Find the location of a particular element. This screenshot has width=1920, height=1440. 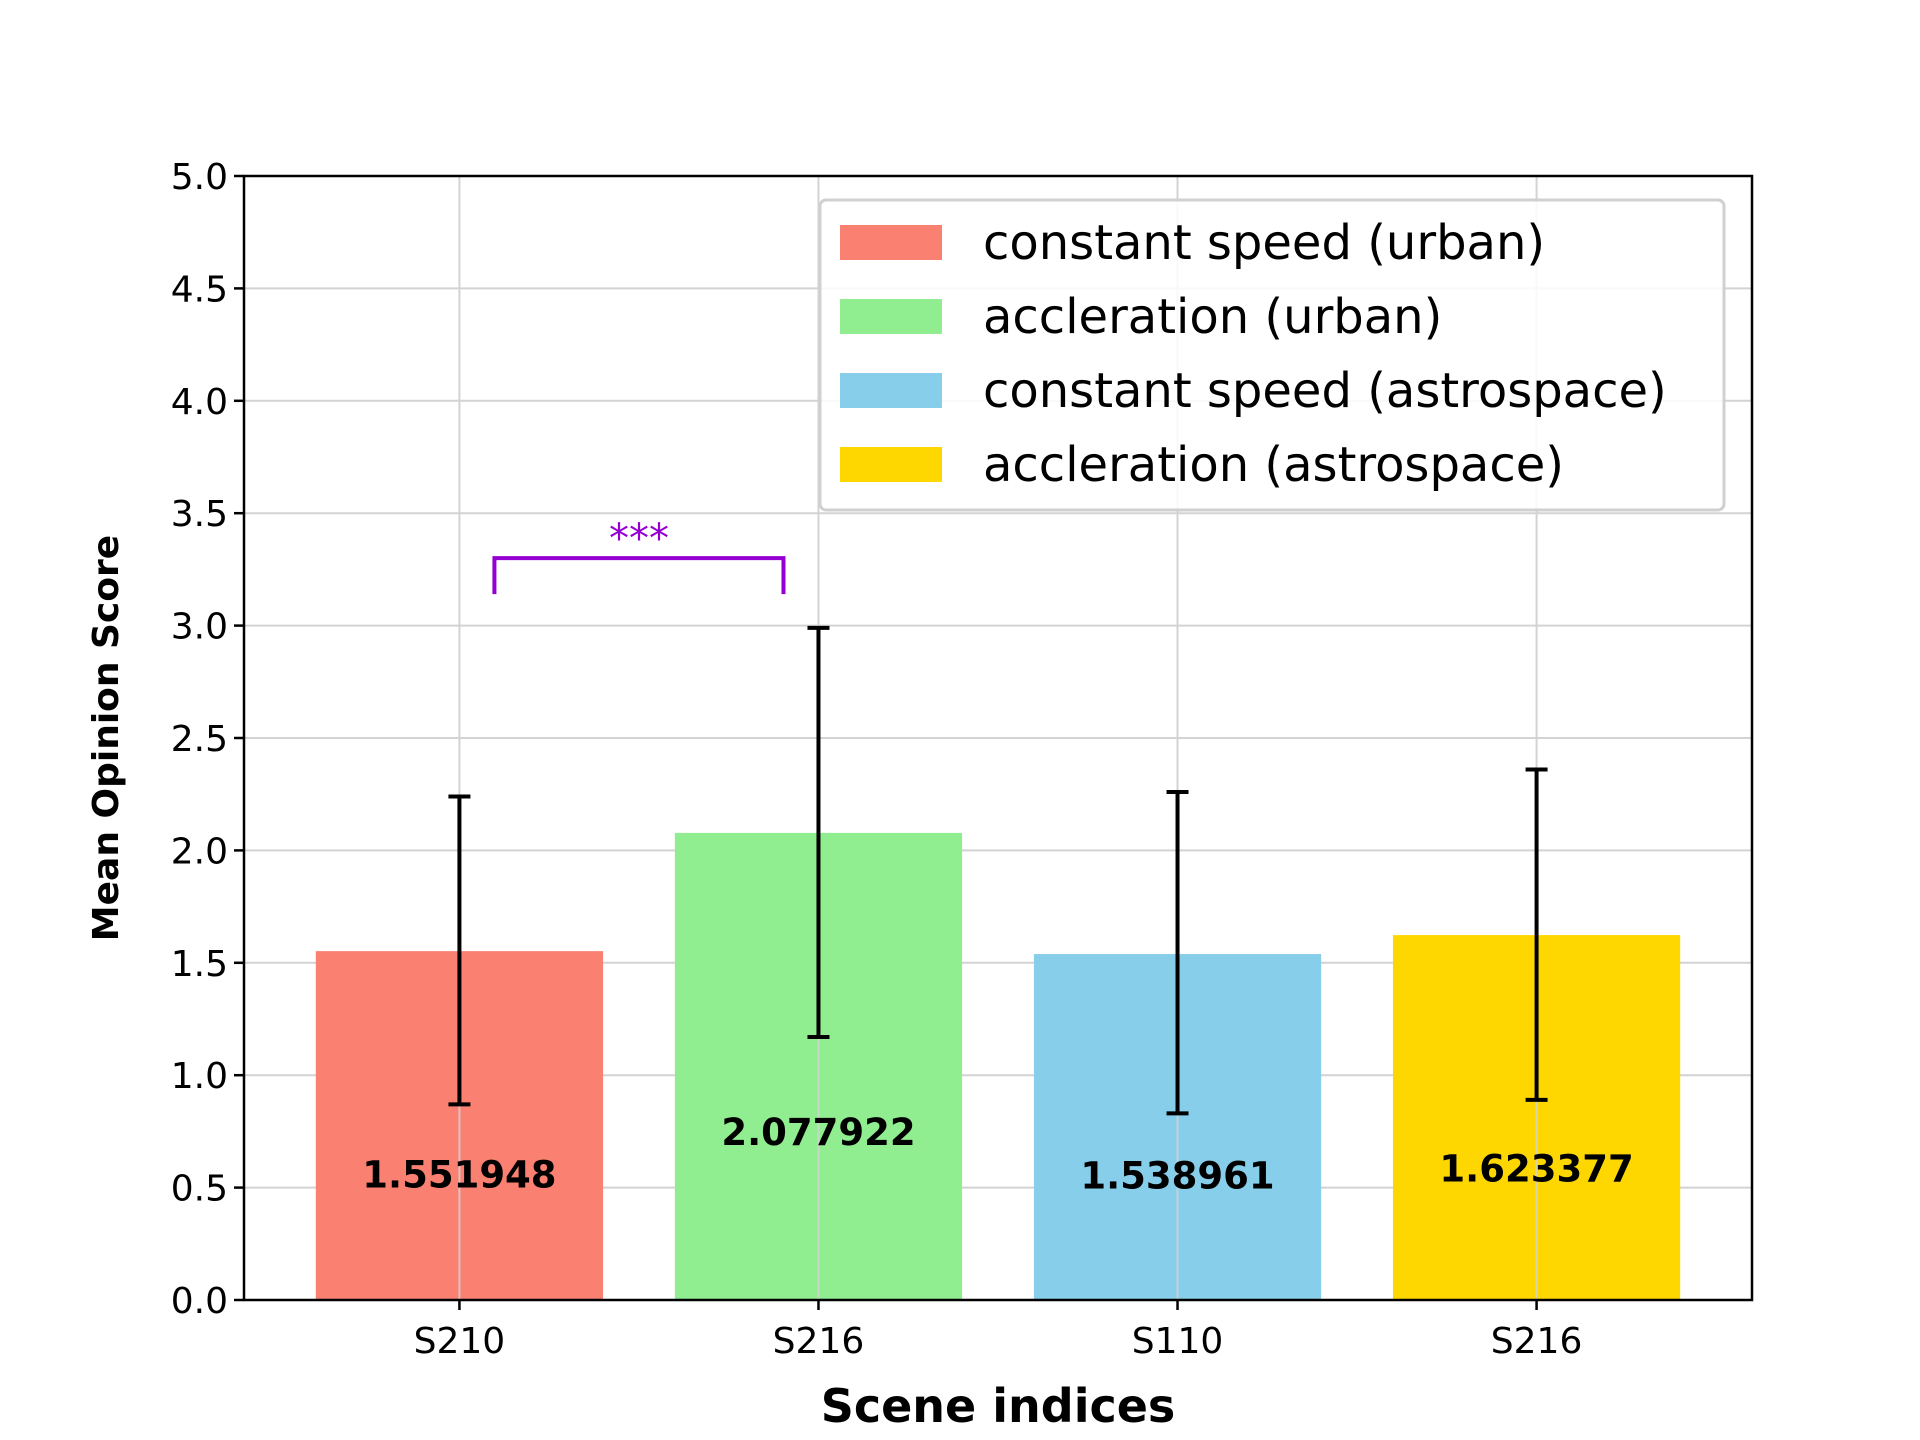

y-axis: 0.0 0.5 1.0 1.5 2.0 2.5 3.0 3.5 4.0 4.5 5.0 is located at coordinates (207, 739).